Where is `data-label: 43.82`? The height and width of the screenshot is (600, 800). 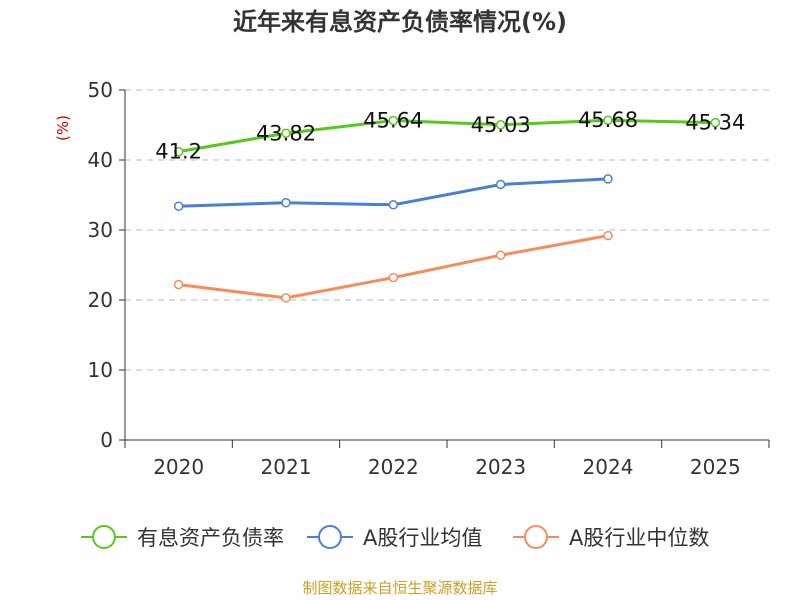 data-label: 43.82 is located at coordinates (286, 133).